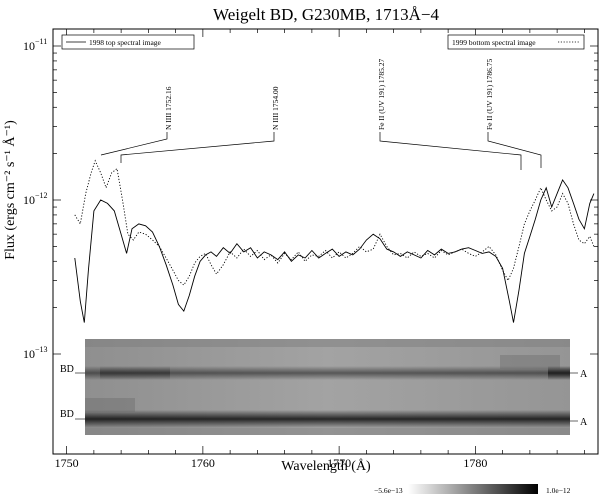  I want to click on colorbar-gradient, so click(473, 489).